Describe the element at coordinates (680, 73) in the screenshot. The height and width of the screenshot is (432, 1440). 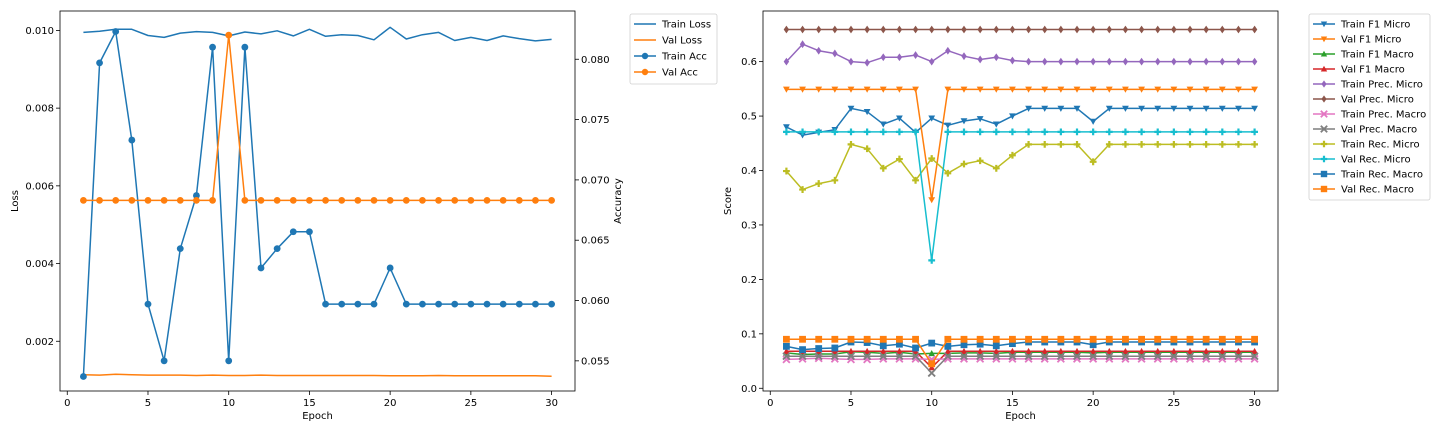
I see `legend-label: Val Acc` at that location.